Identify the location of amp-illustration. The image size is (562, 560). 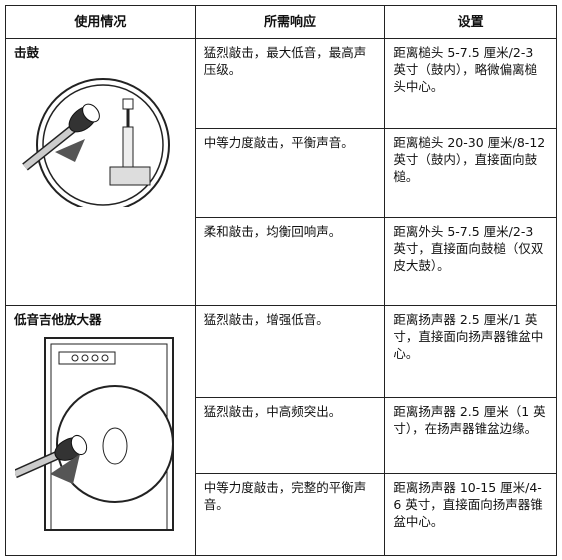
(95, 434).